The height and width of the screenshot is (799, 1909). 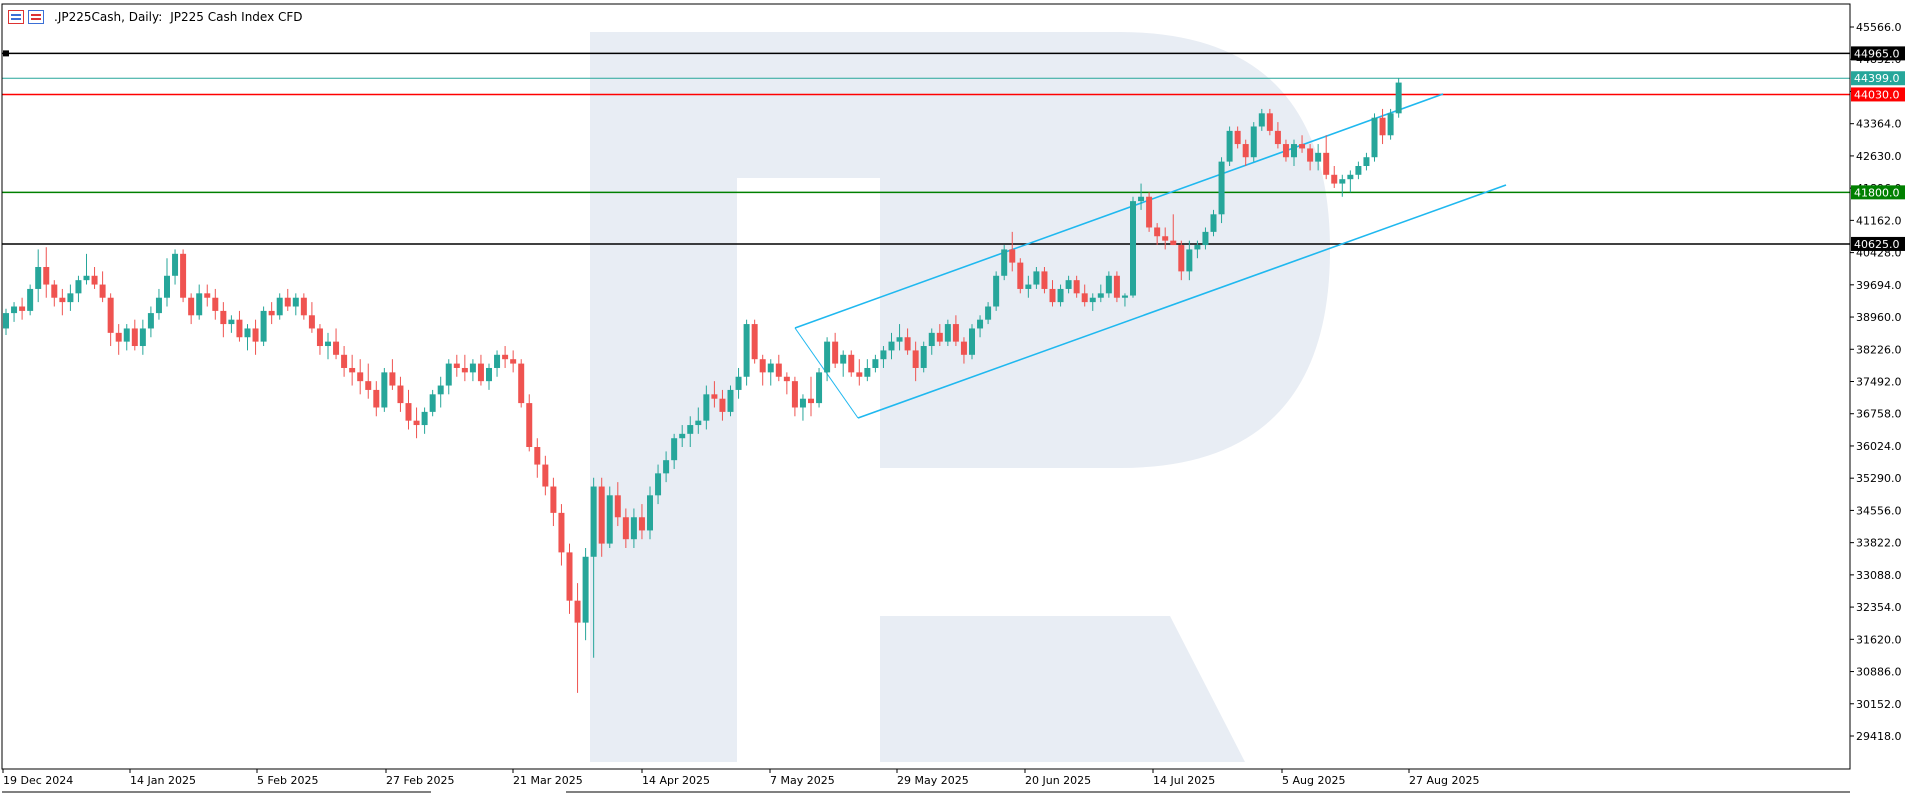 What do you see at coordinates (1879, 317) in the screenshot?
I see `y-tick-label: 38960.0` at bounding box center [1879, 317].